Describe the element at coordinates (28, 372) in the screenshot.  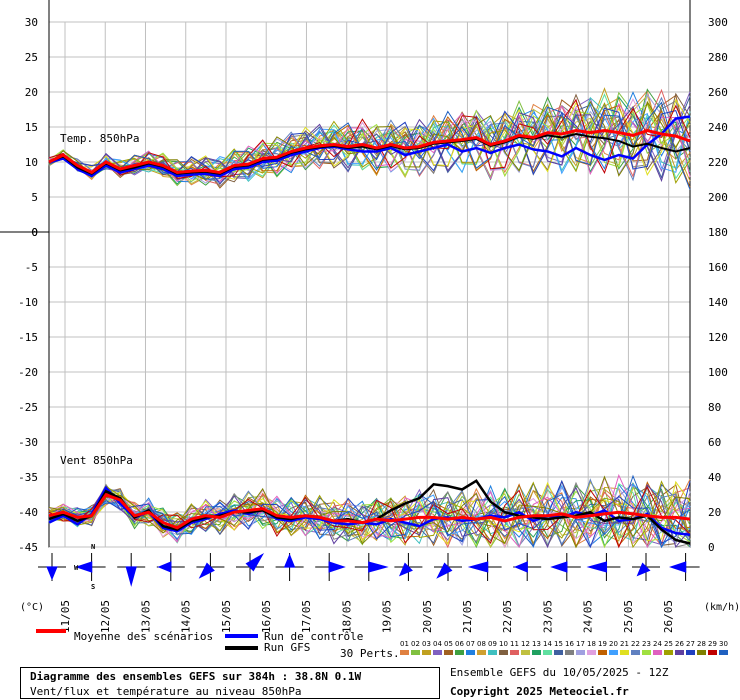
I see `wind-left-tick: -20` at that location.